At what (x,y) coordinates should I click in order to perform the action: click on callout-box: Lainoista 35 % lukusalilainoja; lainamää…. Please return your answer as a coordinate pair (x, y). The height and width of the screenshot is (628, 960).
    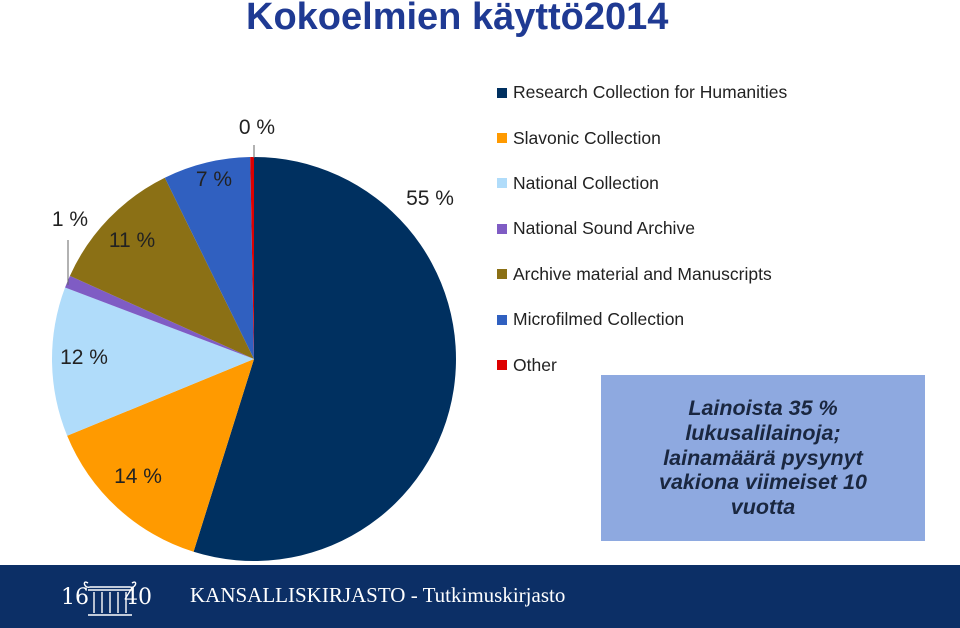
    Looking at the image, I should click on (763, 458).